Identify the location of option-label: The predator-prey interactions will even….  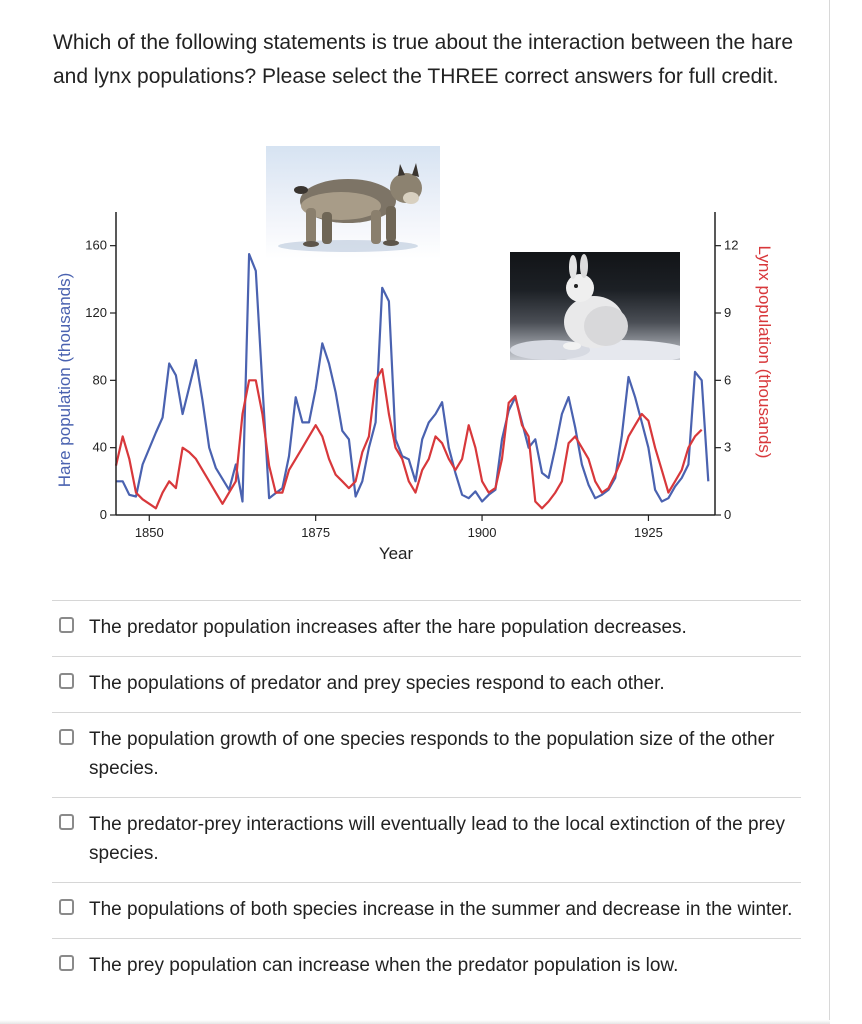
(437, 839).